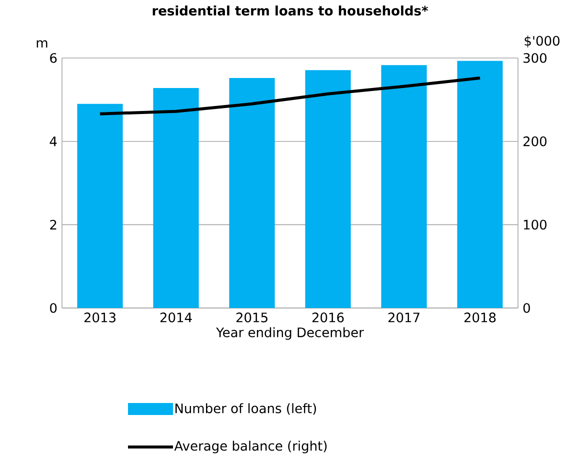  I want to click on x-tick-label: 2013, so click(100, 317).